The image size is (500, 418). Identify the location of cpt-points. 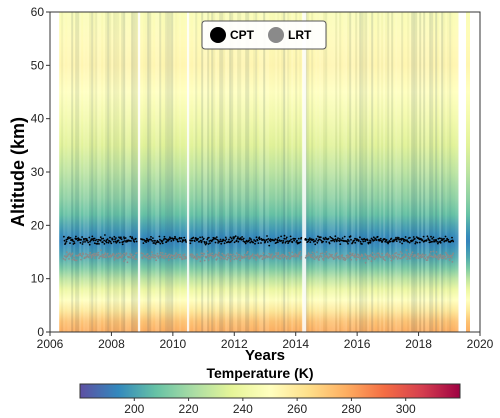
(259, 240).